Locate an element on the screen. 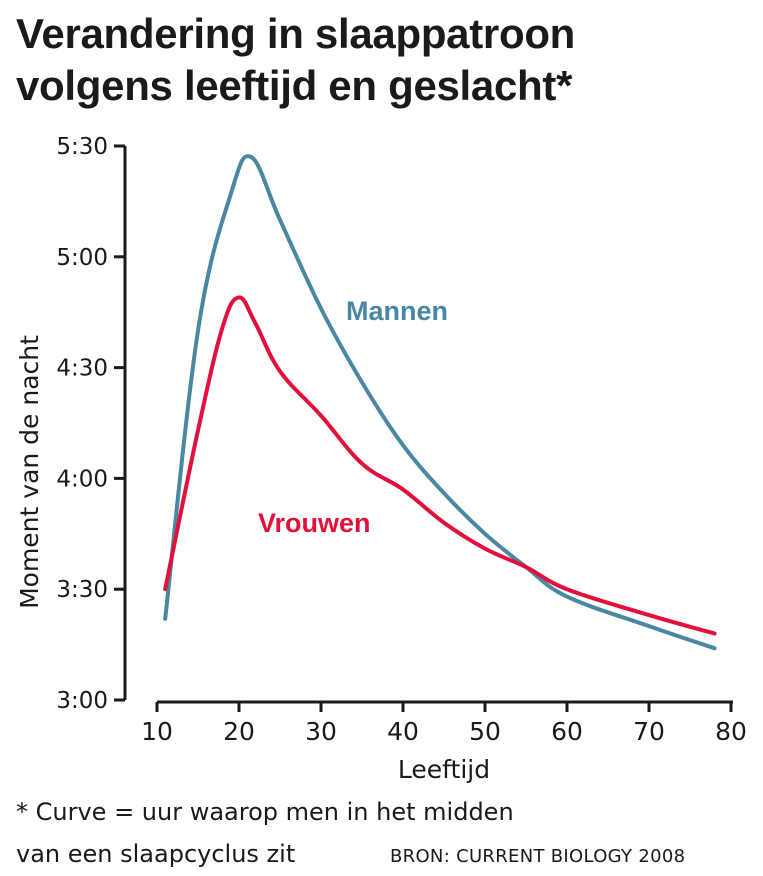  x-tick-label: 80 is located at coordinates (731, 731).